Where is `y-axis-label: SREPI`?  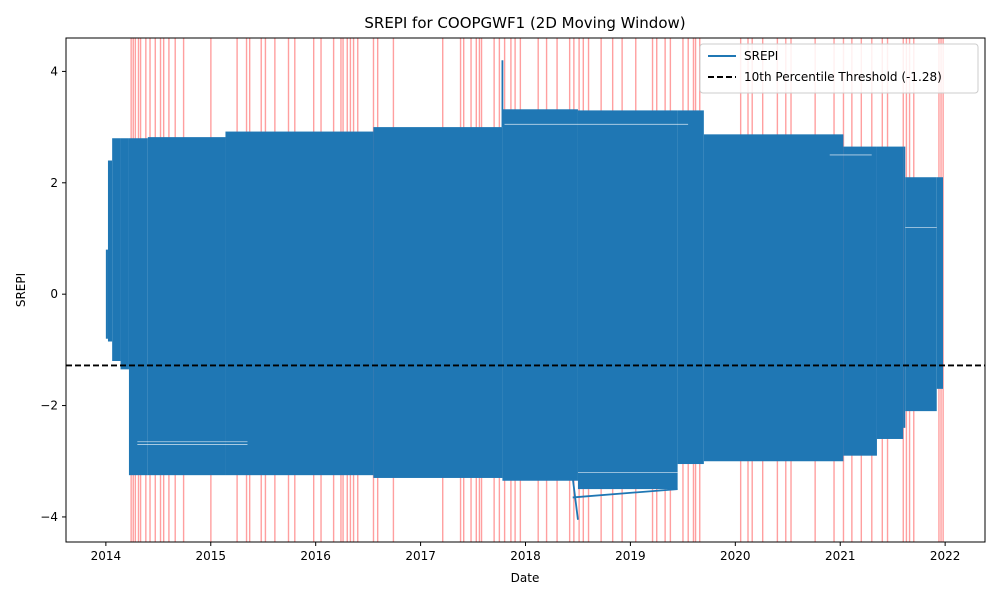
y-axis-label: SREPI is located at coordinates (21, 290).